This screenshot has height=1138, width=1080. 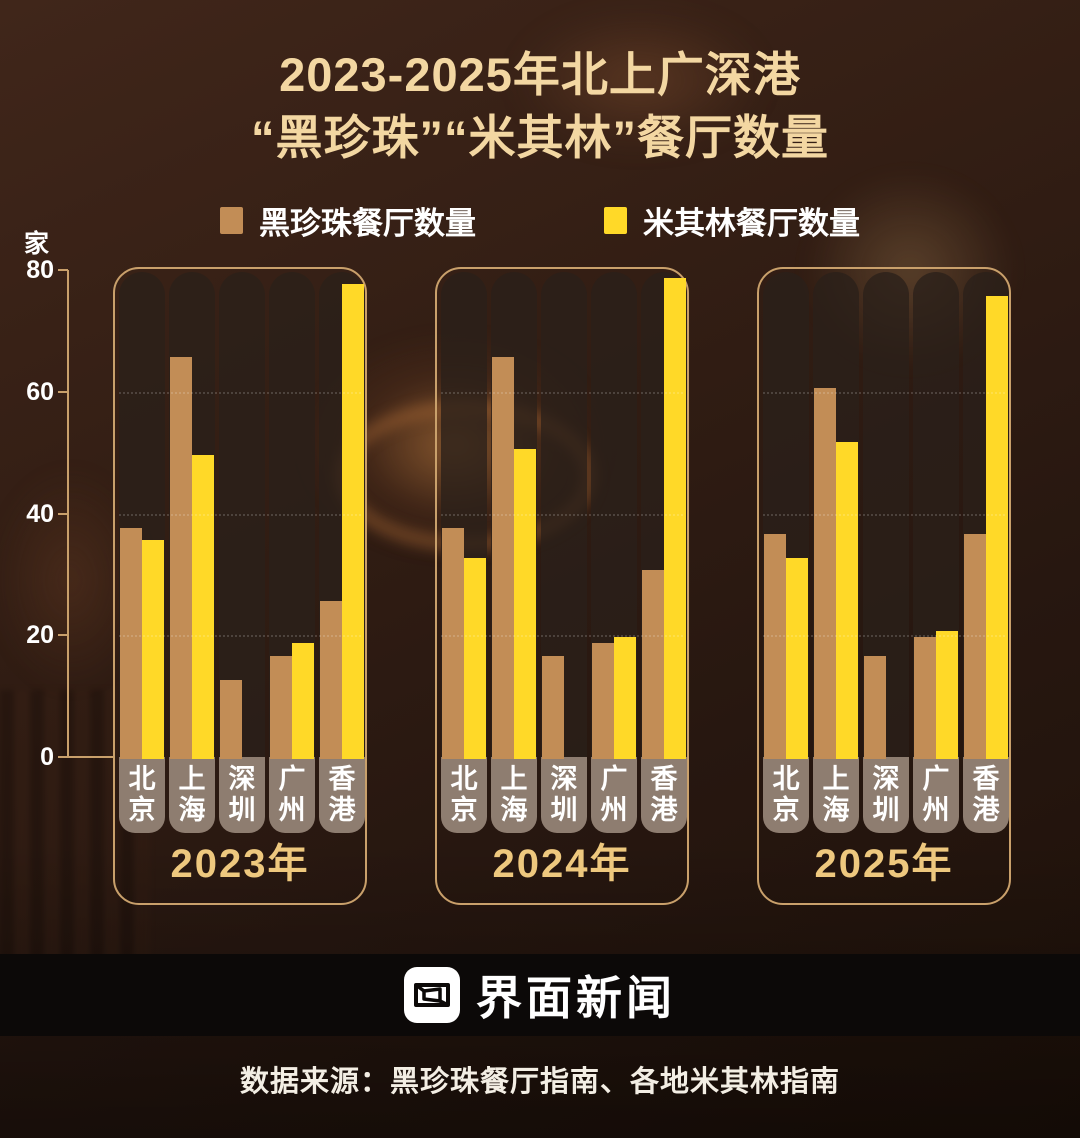 What do you see at coordinates (925, 698) in the screenshot?
I see `black-pearl-bar-广州` at bounding box center [925, 698].